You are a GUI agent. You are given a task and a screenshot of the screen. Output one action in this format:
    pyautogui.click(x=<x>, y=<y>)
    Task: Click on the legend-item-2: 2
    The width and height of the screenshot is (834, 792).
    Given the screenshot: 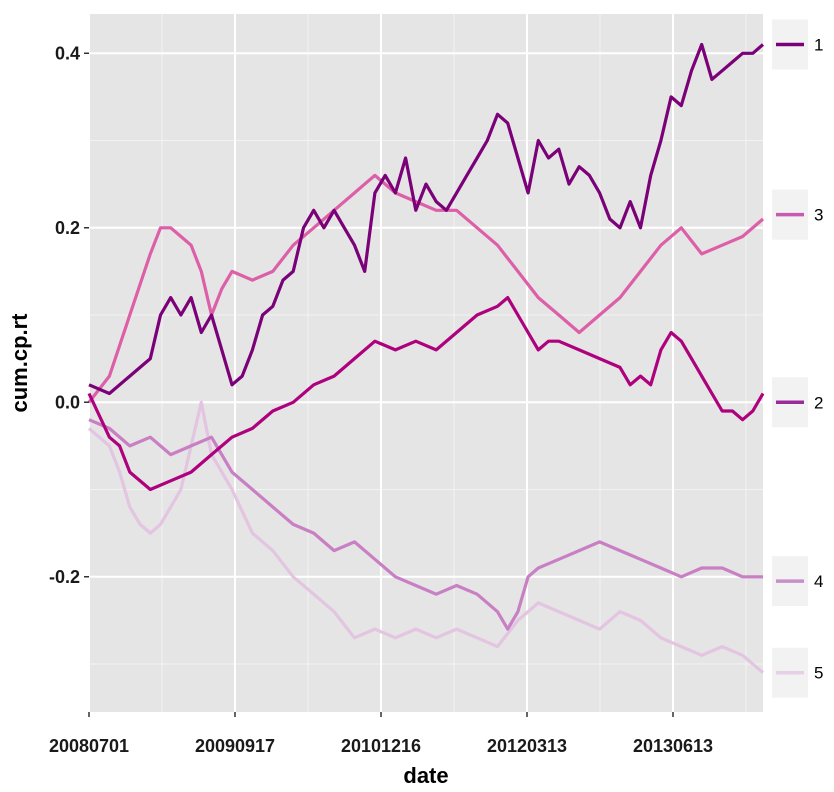 What is the action you would take?
    pyautogui.click(x=797, y=402)
    